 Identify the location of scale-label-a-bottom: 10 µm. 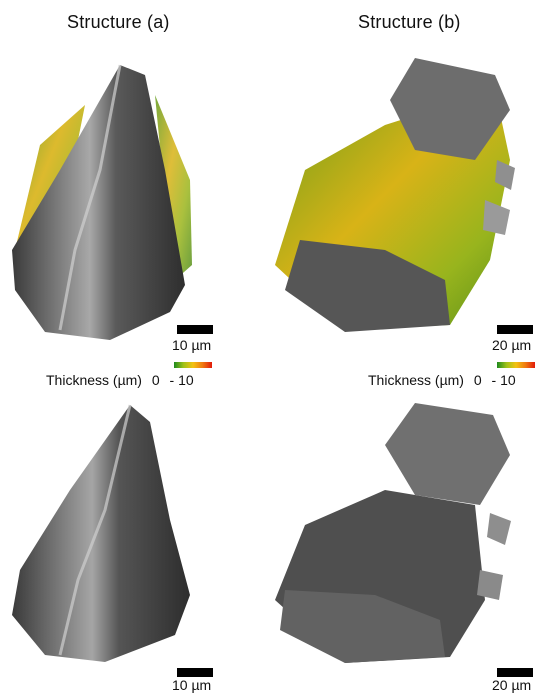
(191, 685).